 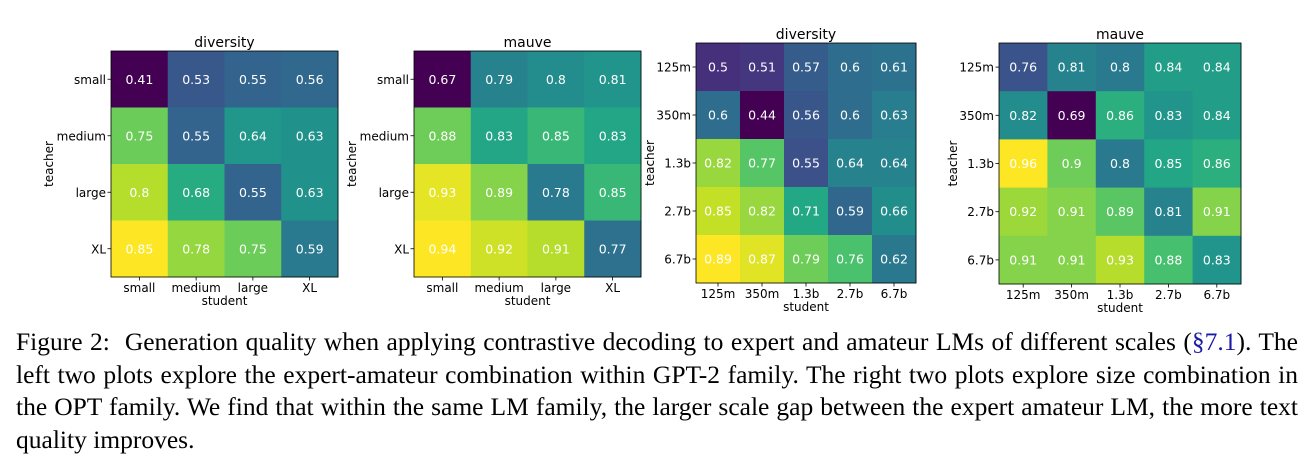 I want to click on cell-value-label: 0.57, so click(x=806, y=67).